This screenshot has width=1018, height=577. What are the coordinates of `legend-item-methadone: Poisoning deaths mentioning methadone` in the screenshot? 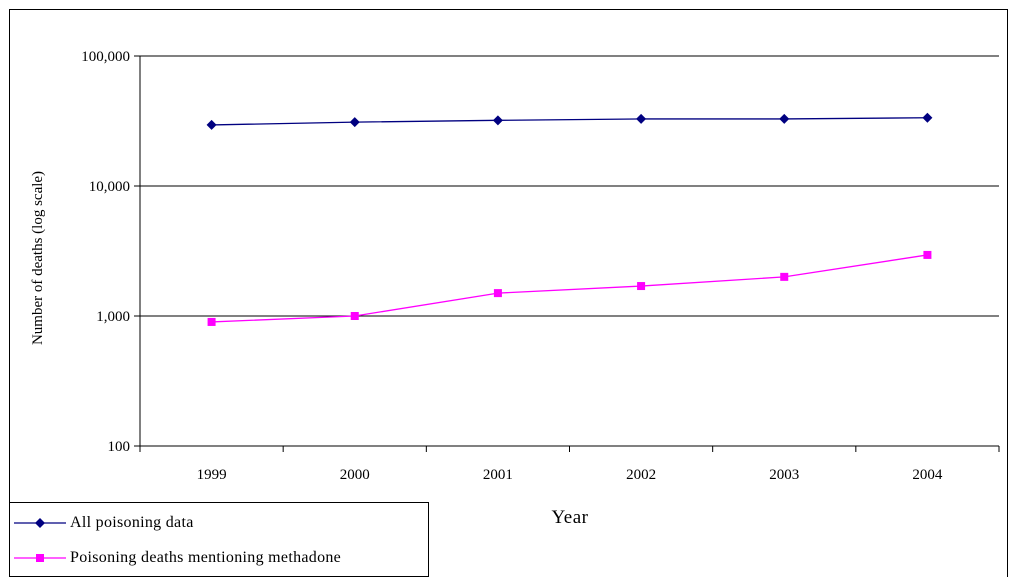 It's located at (175, 558).